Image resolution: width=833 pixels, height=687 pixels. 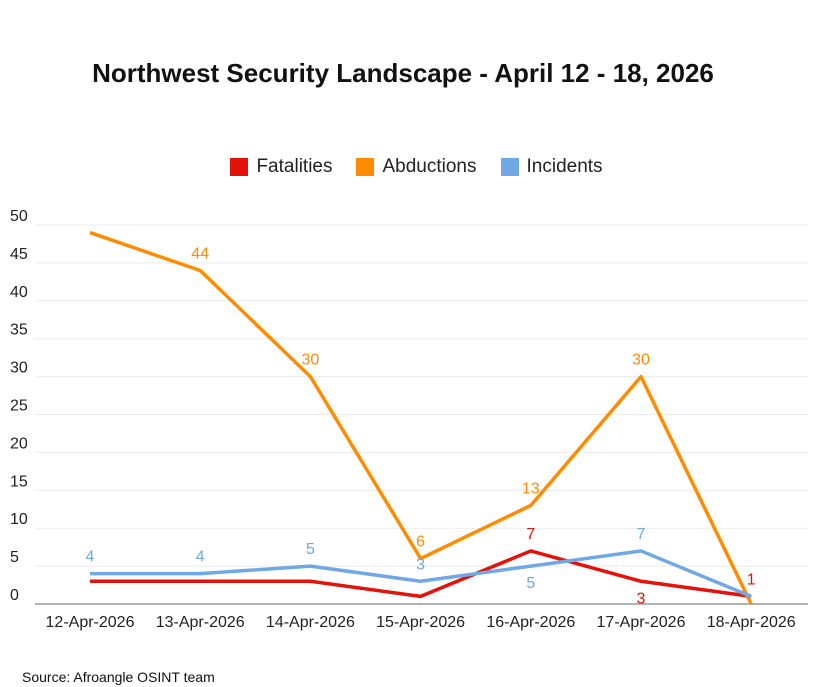 I want to click on y-tick-label: 10, so click(x=19, y=519).